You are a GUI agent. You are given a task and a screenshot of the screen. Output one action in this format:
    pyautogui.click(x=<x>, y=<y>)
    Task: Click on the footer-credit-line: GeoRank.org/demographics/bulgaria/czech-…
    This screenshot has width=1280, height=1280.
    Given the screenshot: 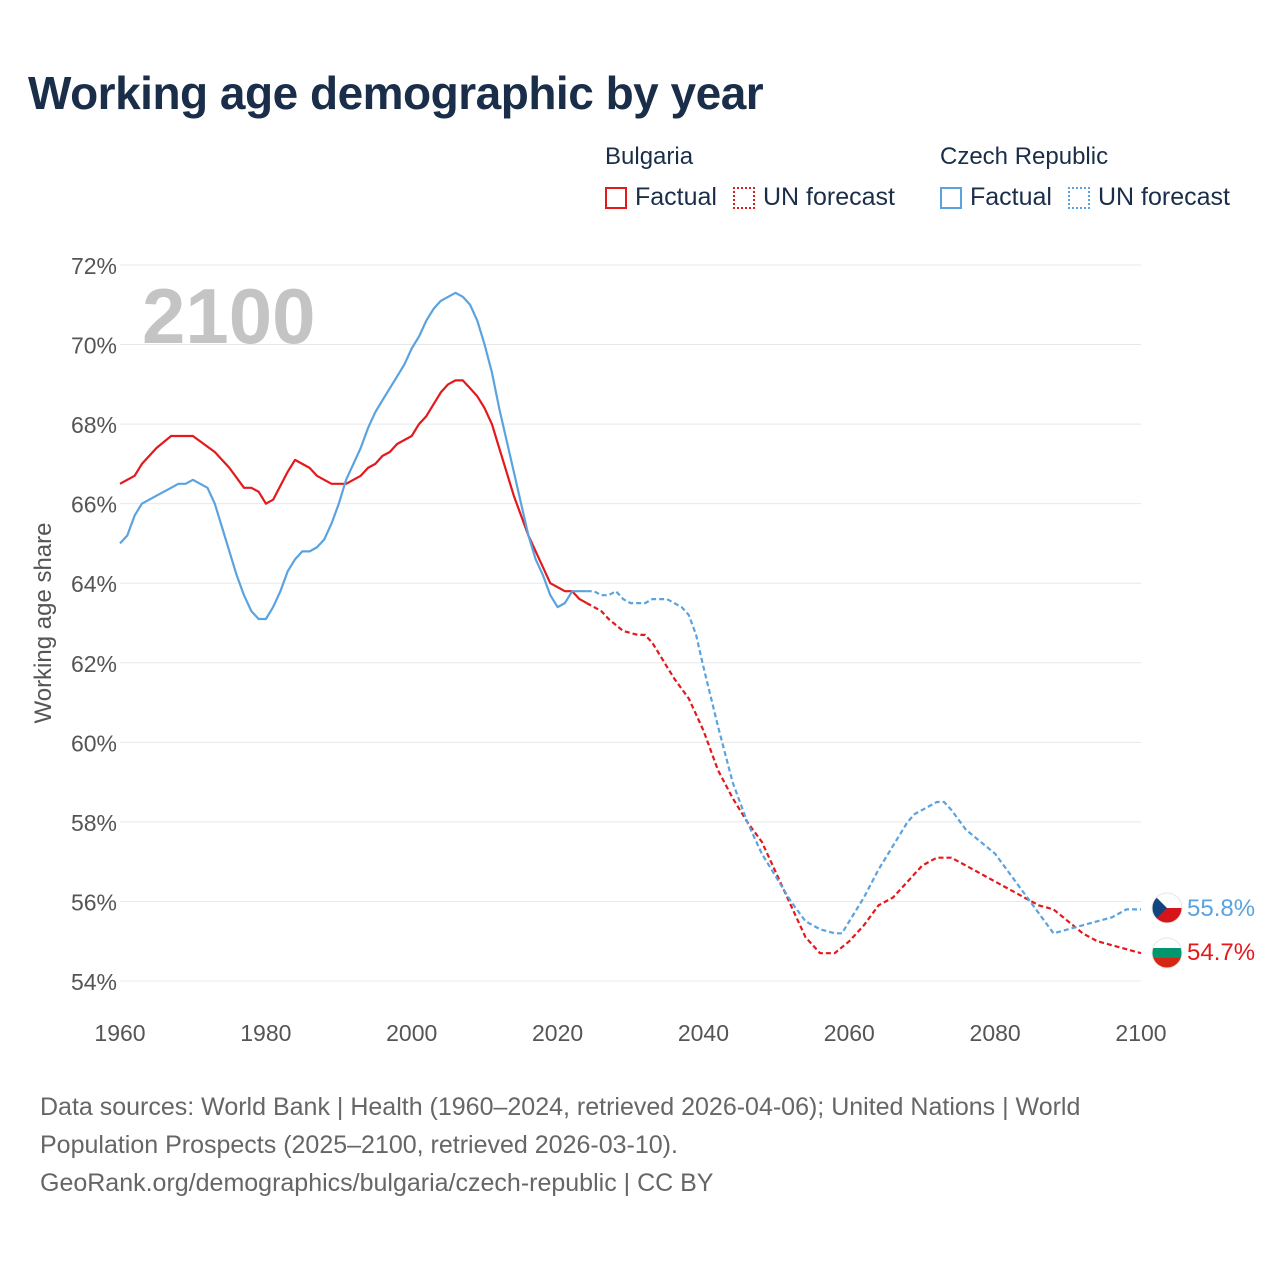 What is the action you would take?
    pyautogui.click(x=377, y=1183)
    